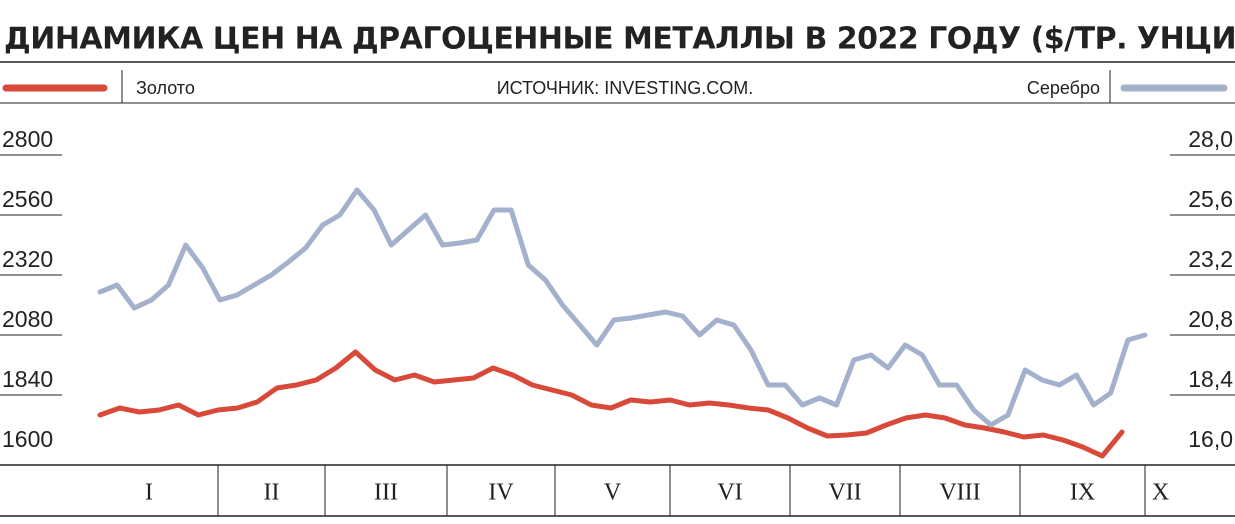 The height and width of the screenshot is (524, 1235). What do you see at coordinates (1063, 88) in the screenshot?
I see `legend-label: Серебро` at bounding box center [1063, 88].